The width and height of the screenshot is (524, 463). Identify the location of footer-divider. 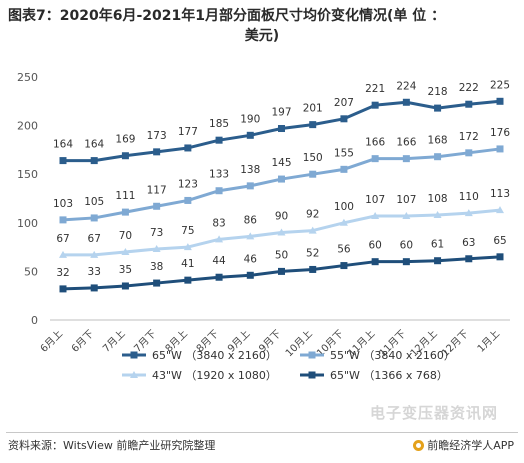
(262, 432).